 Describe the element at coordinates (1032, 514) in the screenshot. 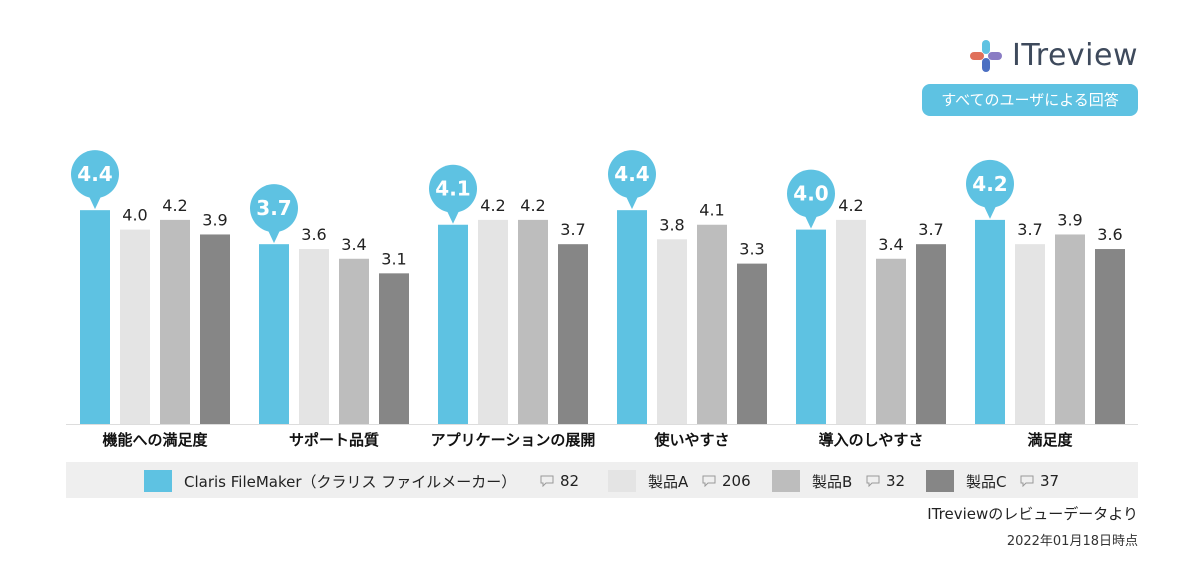

I see `source-note: ITreviewのレビューデータより` at that location.